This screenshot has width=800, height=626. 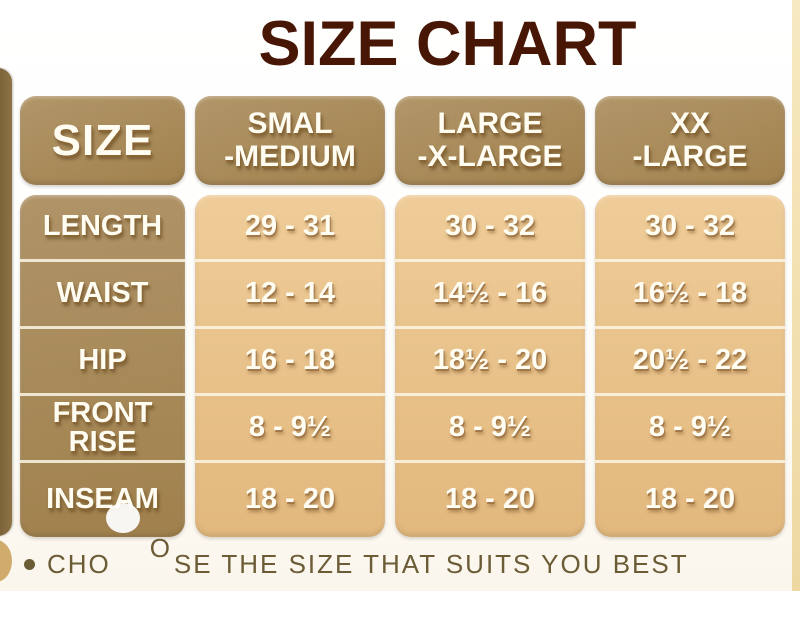 I want to click on size-value-cell: 18½ - 20, so click(x=490, y=359).